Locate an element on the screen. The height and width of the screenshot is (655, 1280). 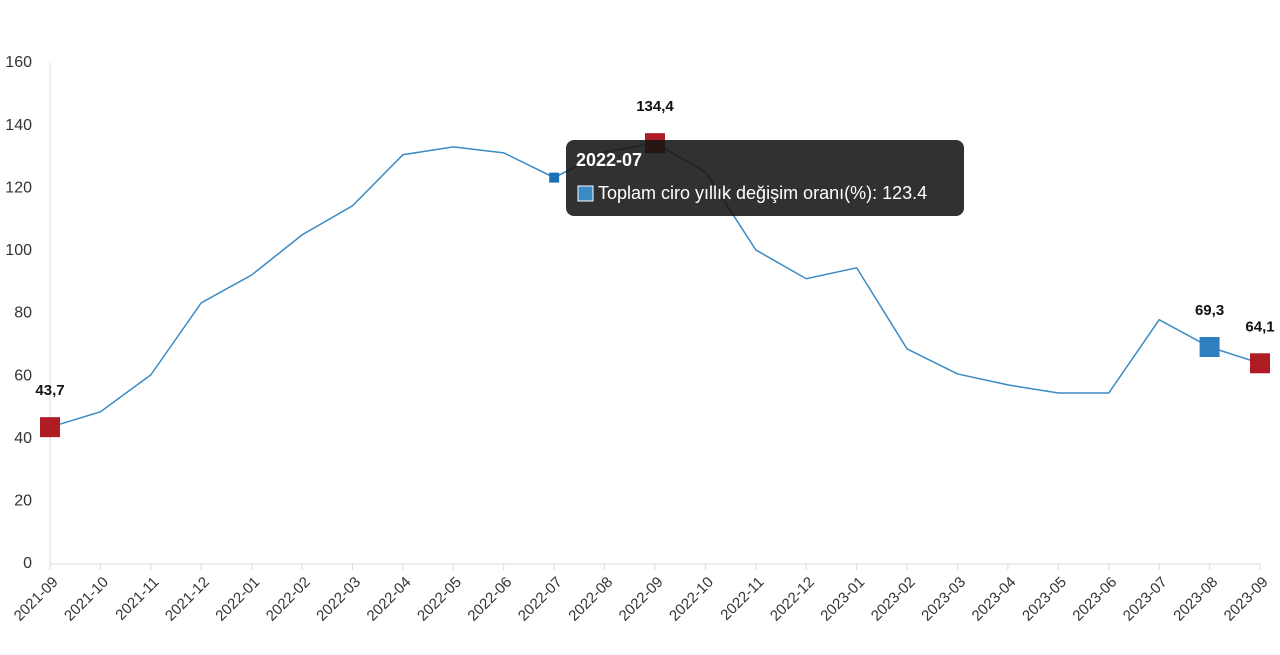
tooltip-box is located at coordinates (765, 178).